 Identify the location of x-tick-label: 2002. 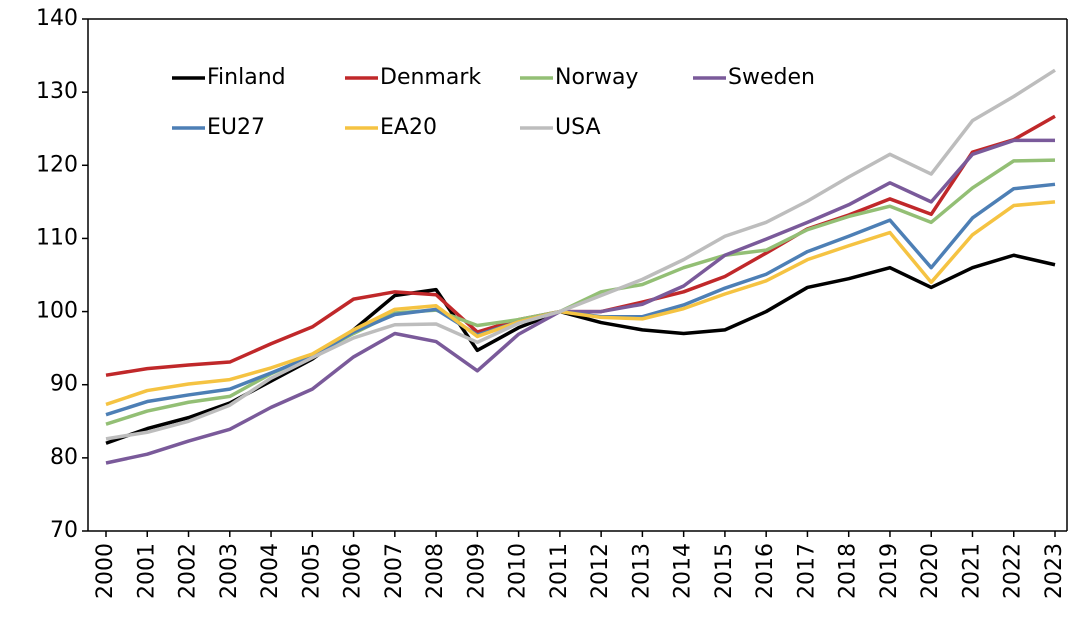
(188, 571).